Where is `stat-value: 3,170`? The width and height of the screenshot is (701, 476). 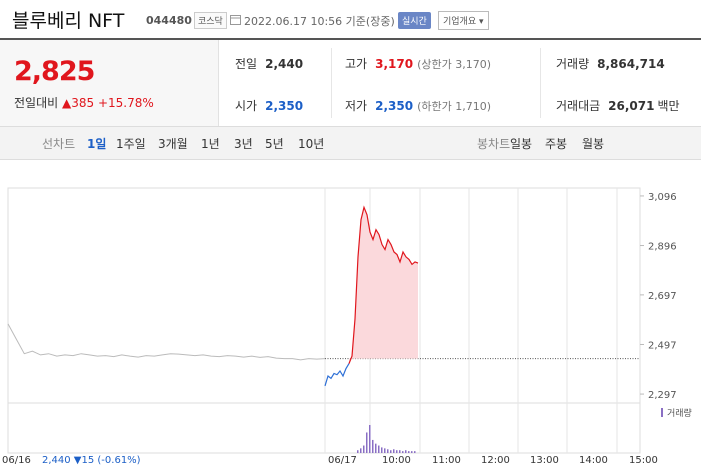 stat-value: 3,170 is located at coordinates (394, 64).